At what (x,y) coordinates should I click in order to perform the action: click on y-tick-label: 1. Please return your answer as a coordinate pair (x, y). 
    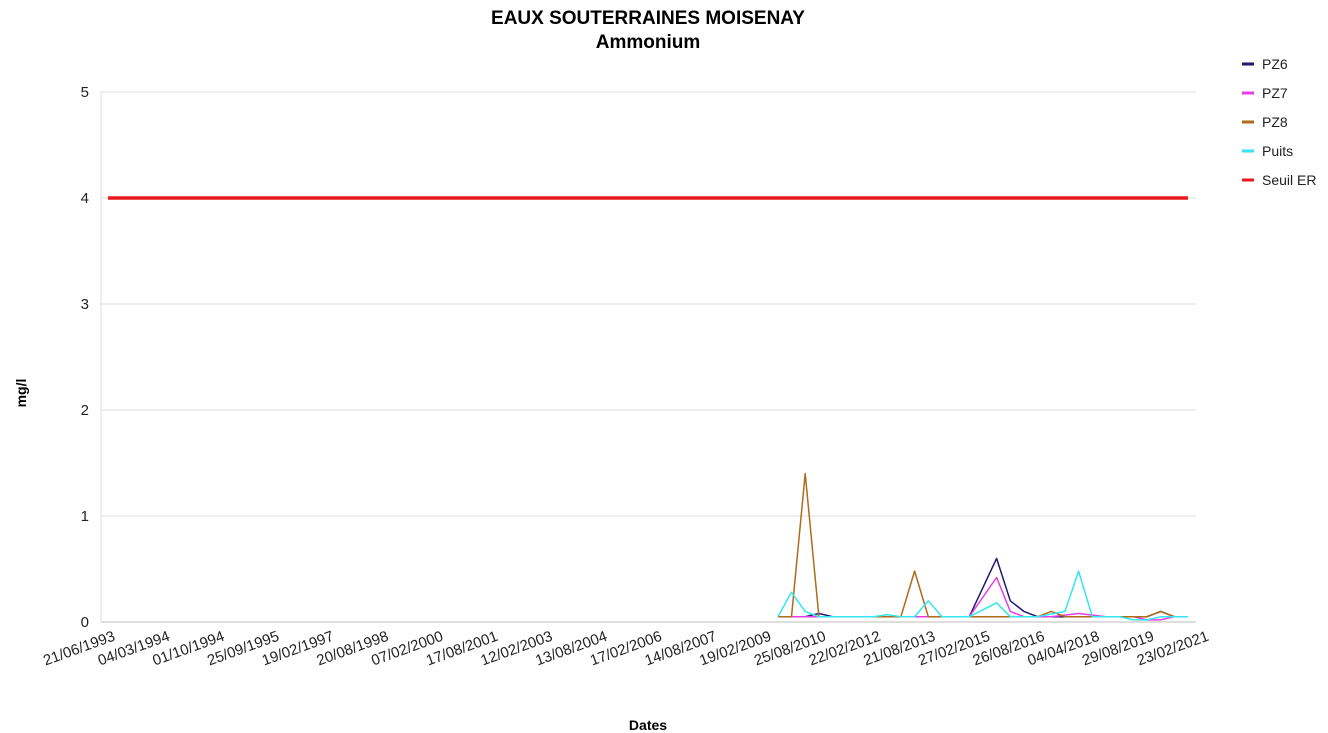
    Looking at the image, I should click on (85, 516).